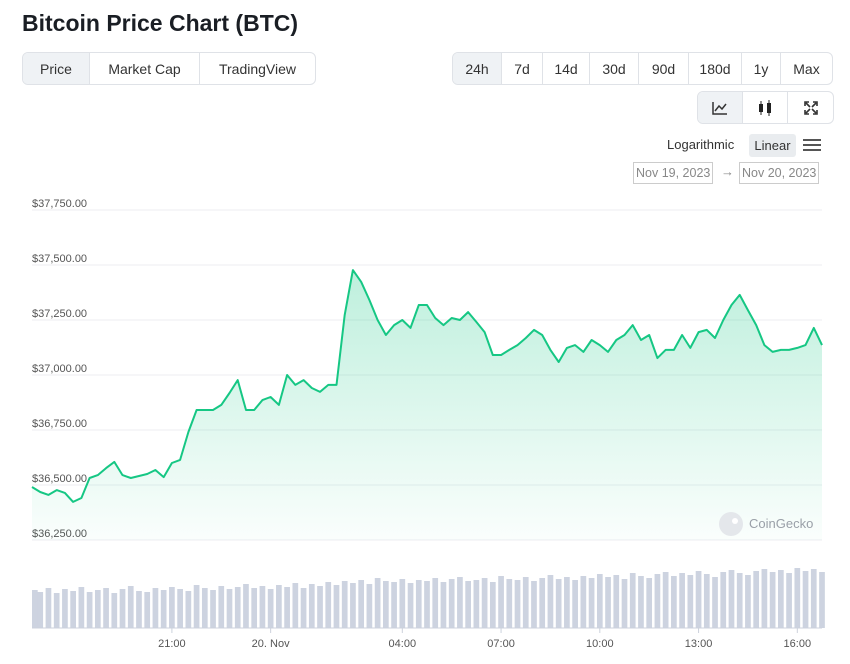 This screenshot has height=664, width=850. What do you see at coordinates (477, 68) in the screenshot?
I see `range-button: 24h` at bounding box center [477, 68].